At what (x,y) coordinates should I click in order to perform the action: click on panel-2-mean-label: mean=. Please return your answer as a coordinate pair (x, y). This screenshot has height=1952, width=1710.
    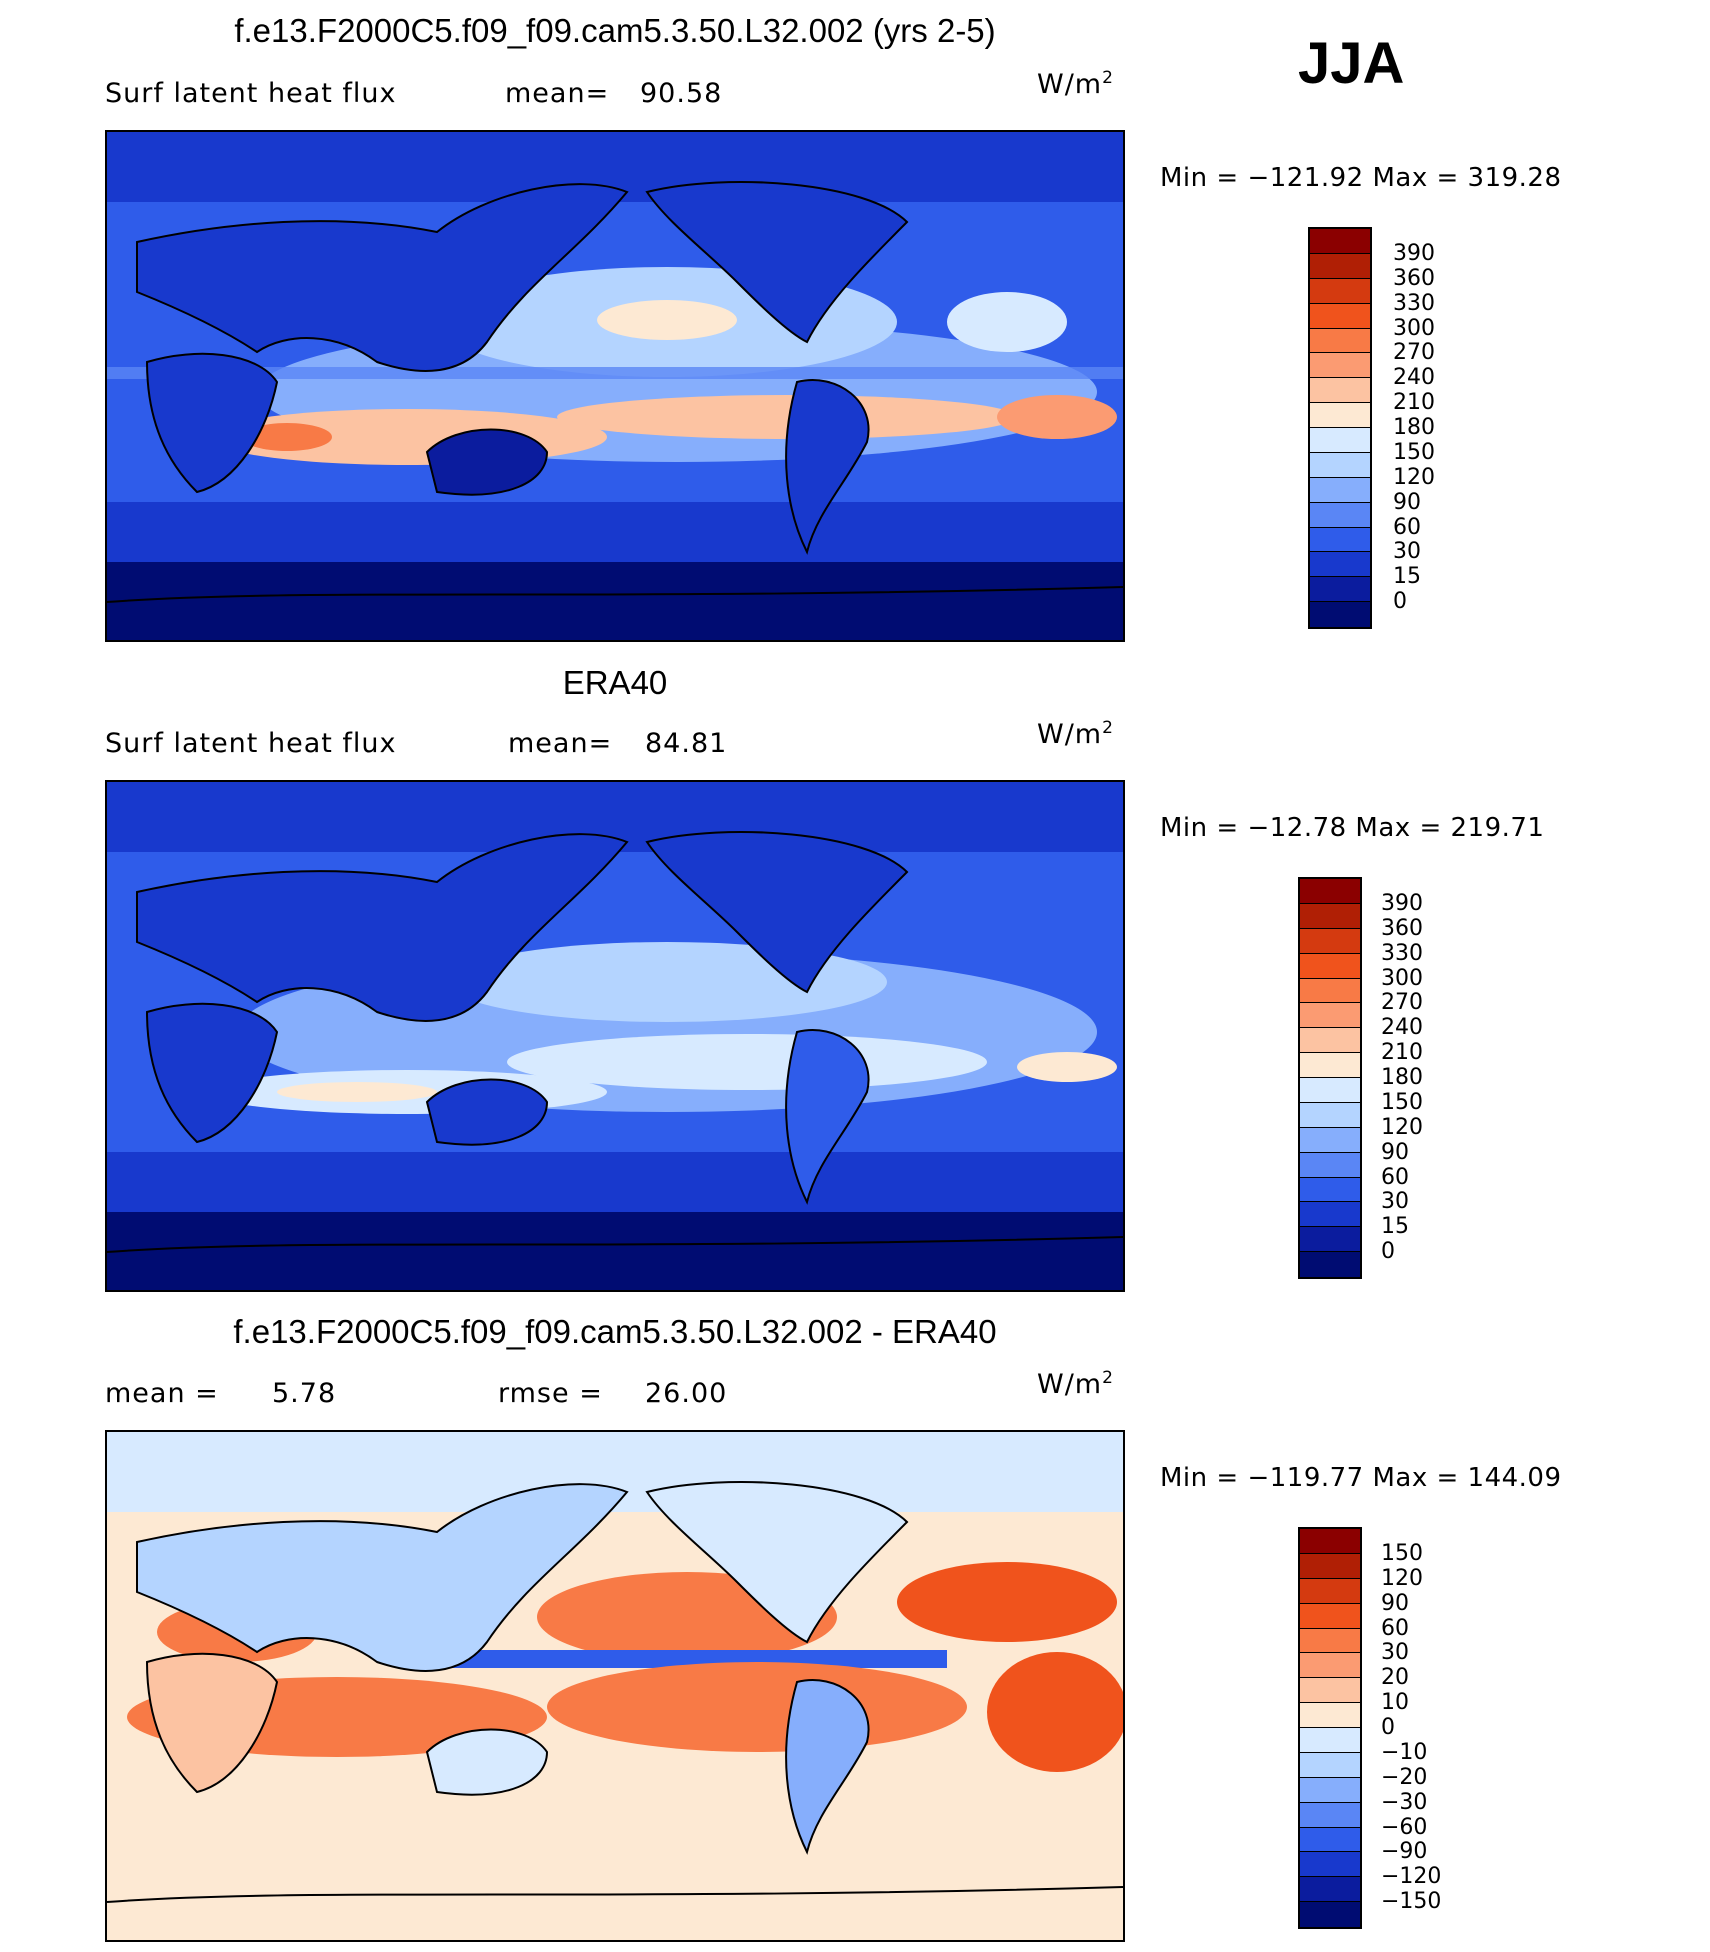
    Looking at the image, I should click on (560, 743).